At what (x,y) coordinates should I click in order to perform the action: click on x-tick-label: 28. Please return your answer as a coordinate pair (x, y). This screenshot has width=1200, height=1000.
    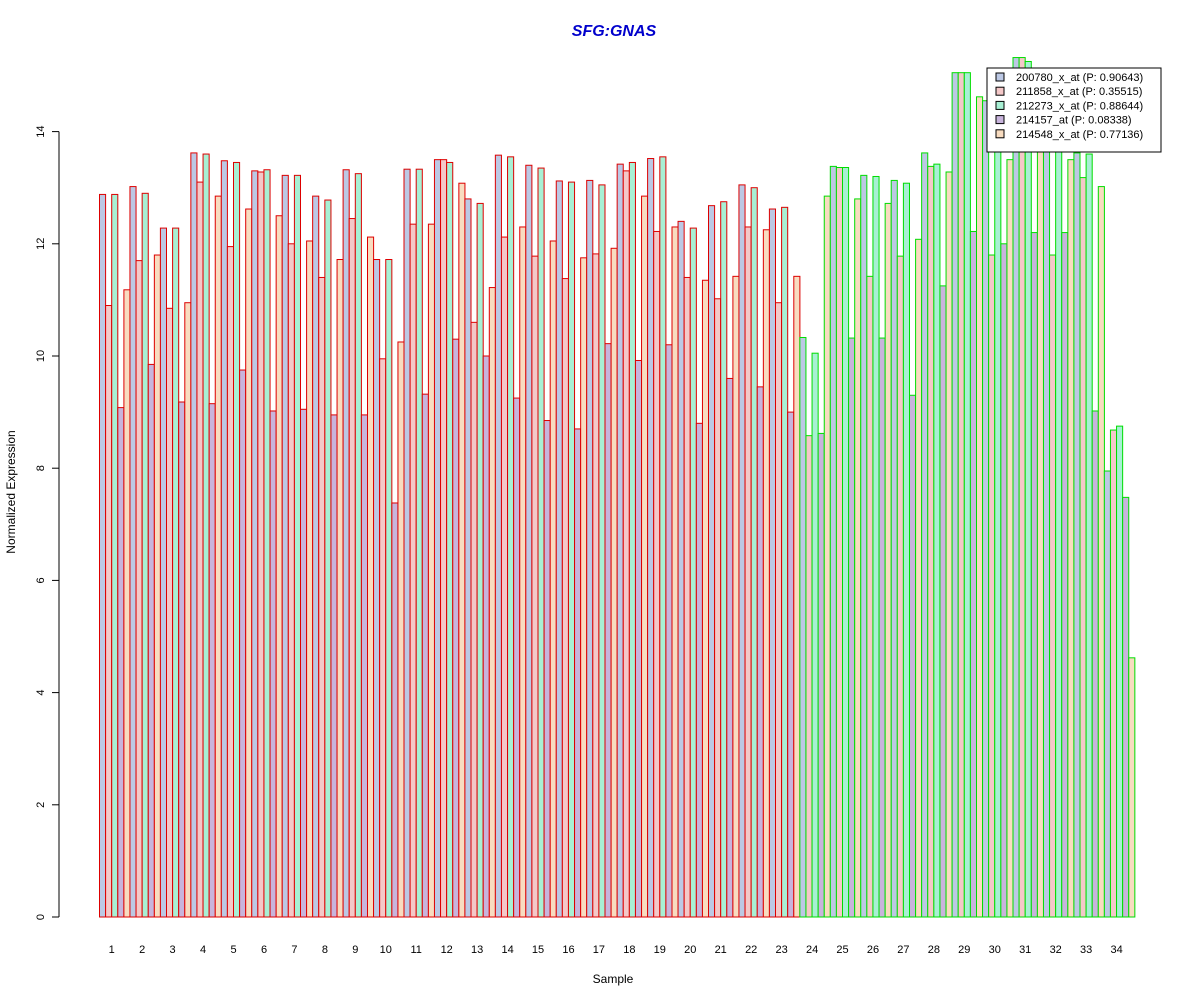
    Looking at the image, I should click on (934, 950).